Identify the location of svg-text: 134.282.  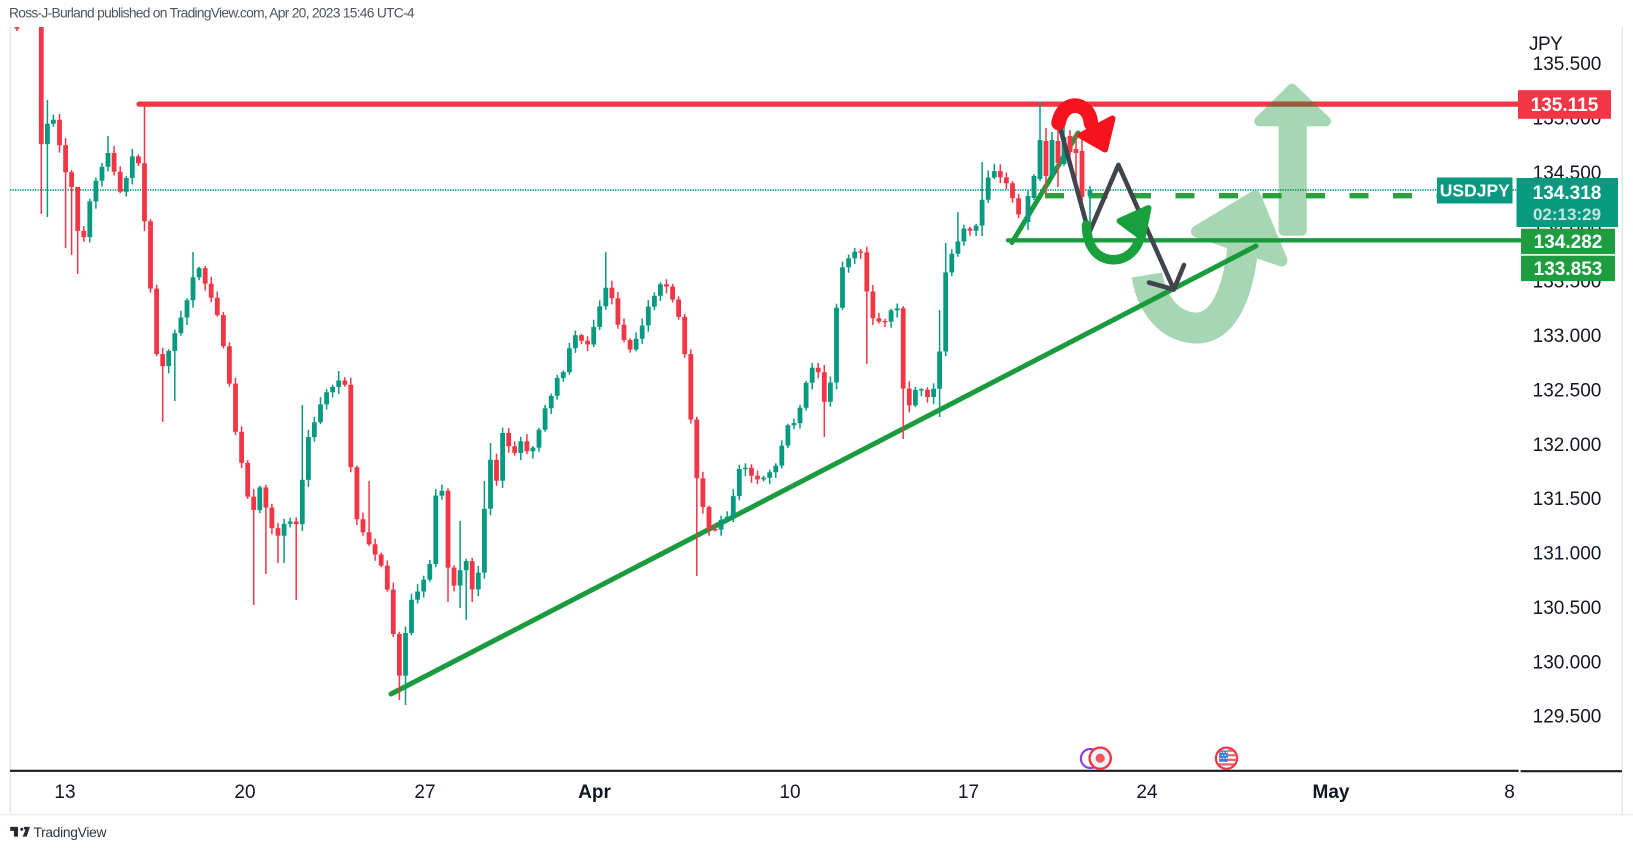
(1568, 242).